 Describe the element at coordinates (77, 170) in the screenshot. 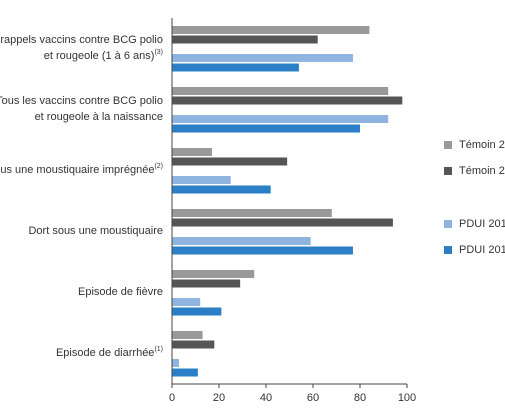

I see `category-line: ort sous une moustiquaire imprégnée` at that location.